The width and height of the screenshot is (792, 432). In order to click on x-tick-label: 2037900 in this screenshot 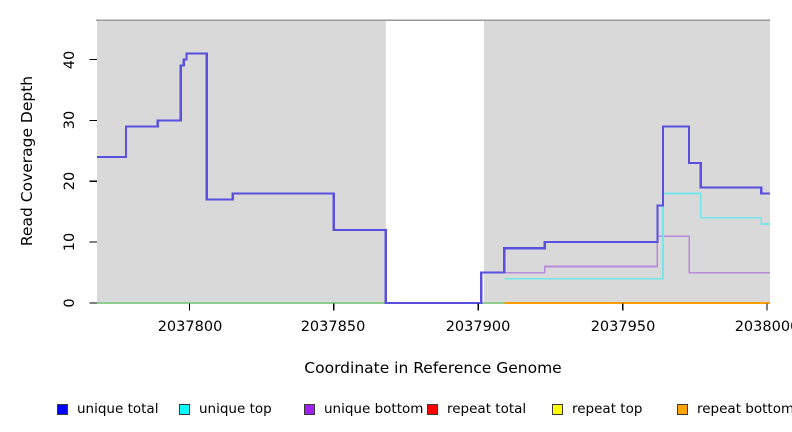, I will do `click(478, 327)`.